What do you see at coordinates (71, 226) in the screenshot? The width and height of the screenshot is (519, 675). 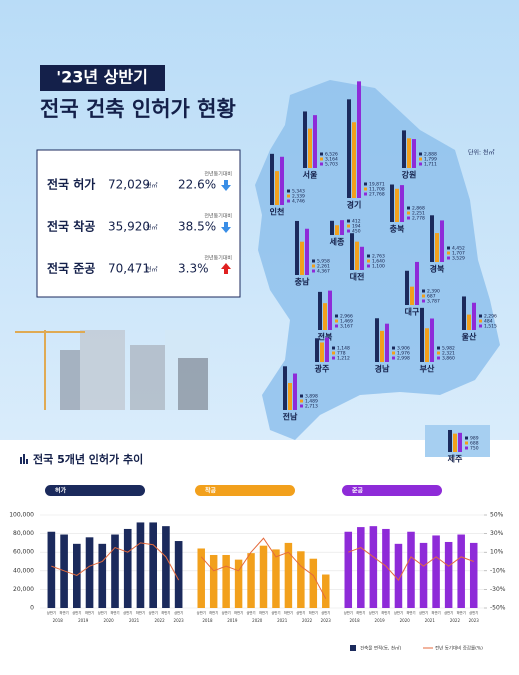 I see `summary-label: 전국 착공` at bounding box center [71, 226].